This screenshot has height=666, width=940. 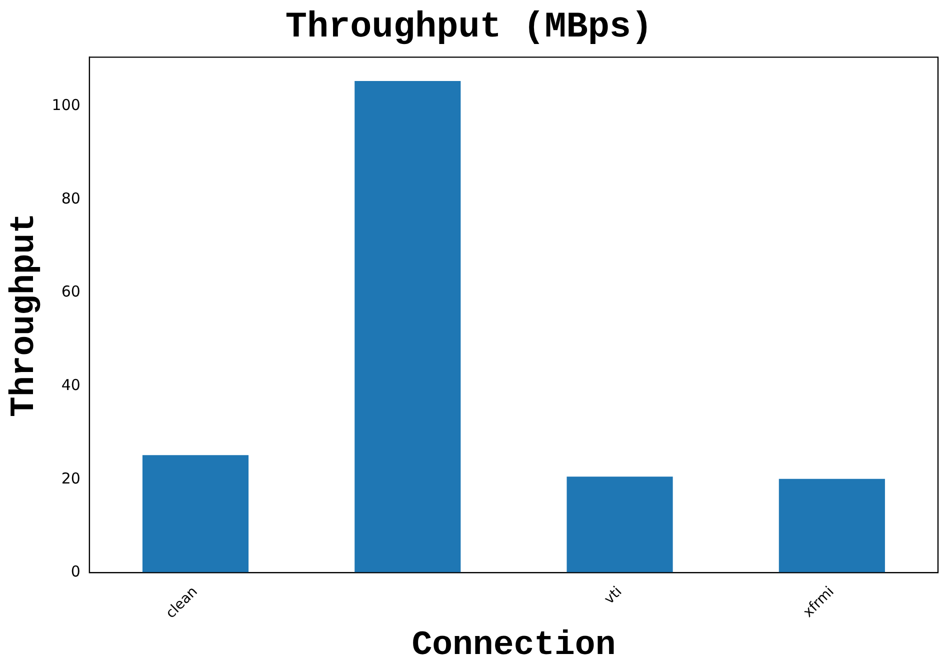 What do you see at coordinates (514, 646) in the screenshot?
I see `x-axis-title: Connection` at bounding box center [514, 646].